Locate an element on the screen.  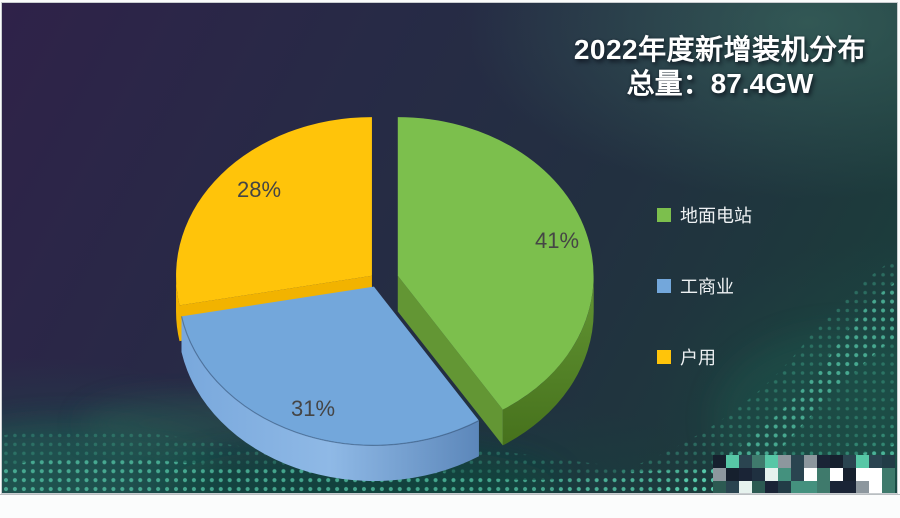
pie-slice-commercial-rim is located at coordinates (330, 399).